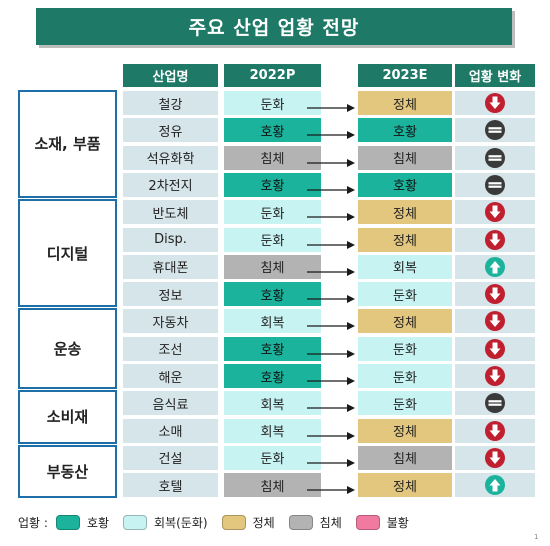 The image size is (550, 546). What do you see at coordinates (495, 75) in the screenshot?
I see `header-change: 업황 변화` at bounding box center [495, 75].